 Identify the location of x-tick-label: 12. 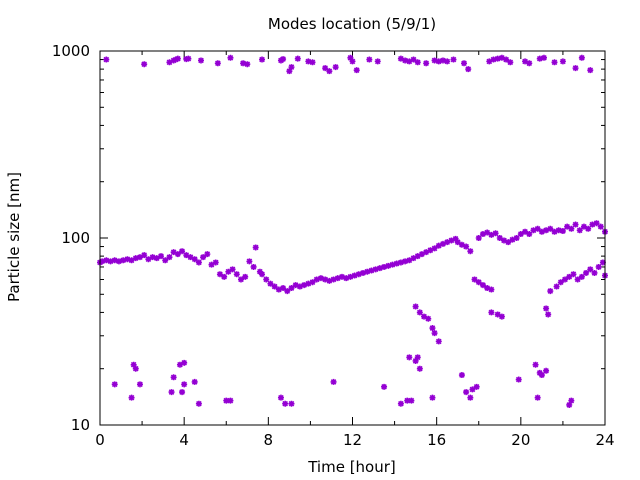
(352, 440).